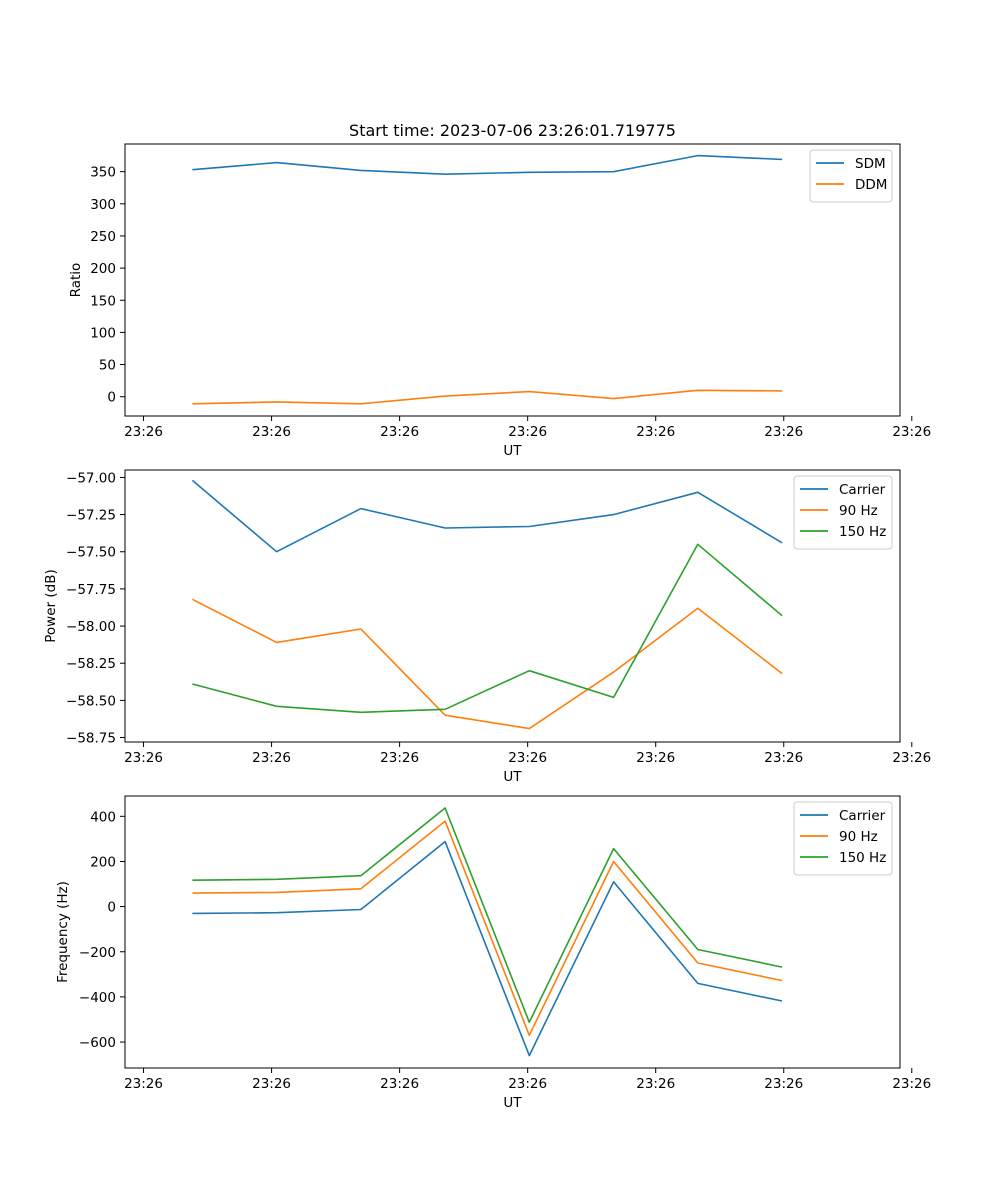 The image size is (1000, 1200). Describe the element at coordinates (487, 397) in the screenshot. I see `series-line-ddm` at that location.